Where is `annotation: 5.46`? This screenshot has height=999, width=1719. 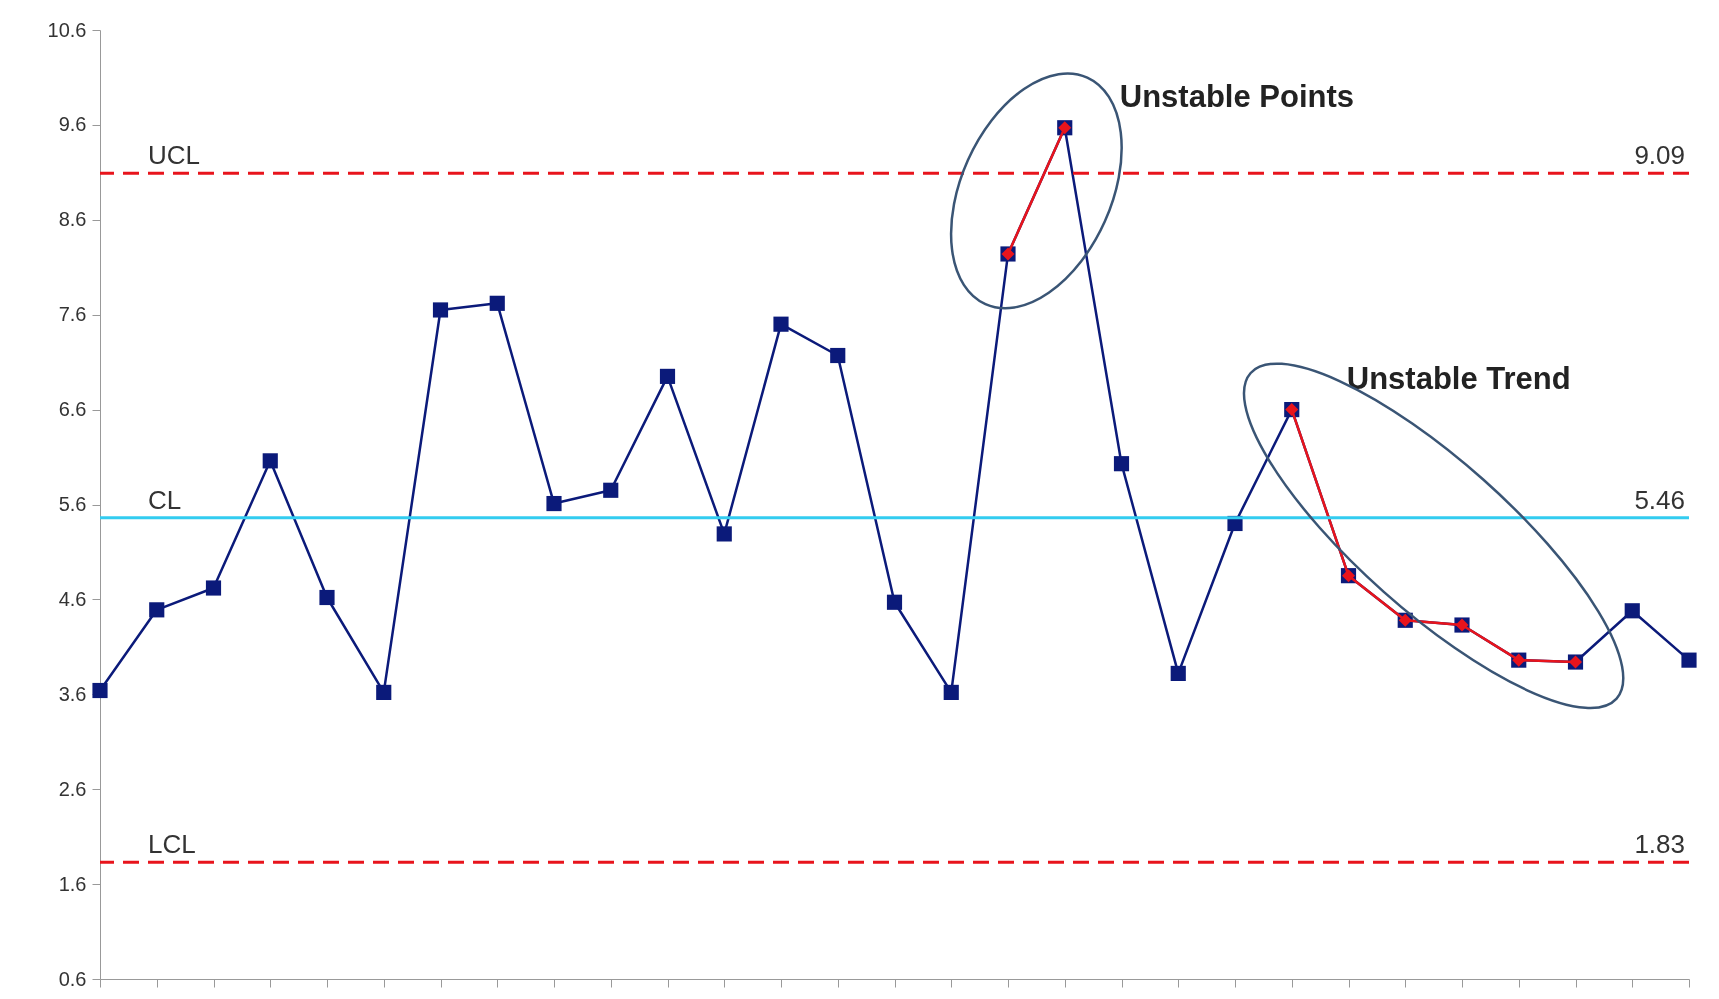
annotation: 5.46 is located at coordinates (1659, 499).